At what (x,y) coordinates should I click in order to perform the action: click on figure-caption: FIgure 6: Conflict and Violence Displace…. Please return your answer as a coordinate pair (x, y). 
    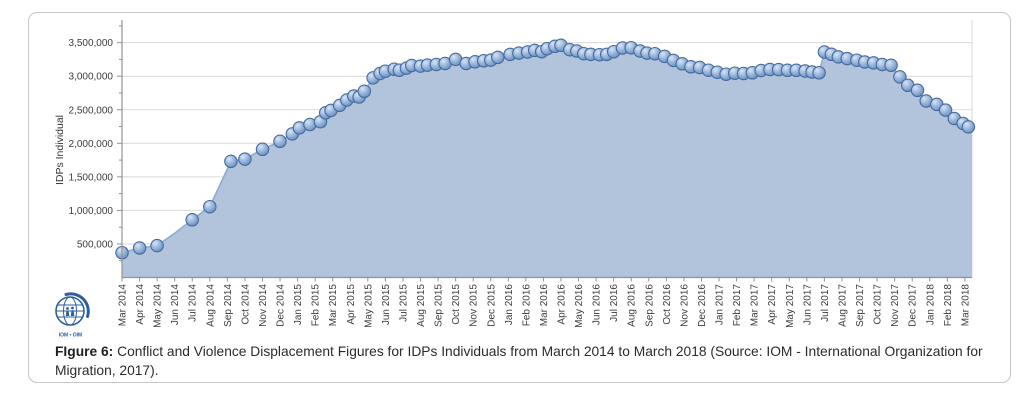
    Looking at the image, I should click on (524, 361).